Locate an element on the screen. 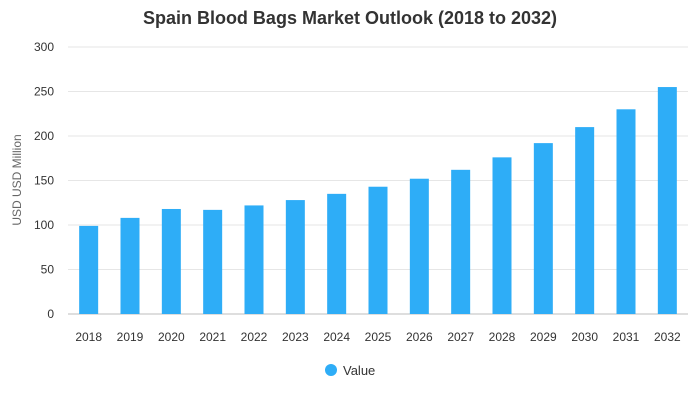  x-tick-label-2021: 2021 is located at coordinates (212, 337).